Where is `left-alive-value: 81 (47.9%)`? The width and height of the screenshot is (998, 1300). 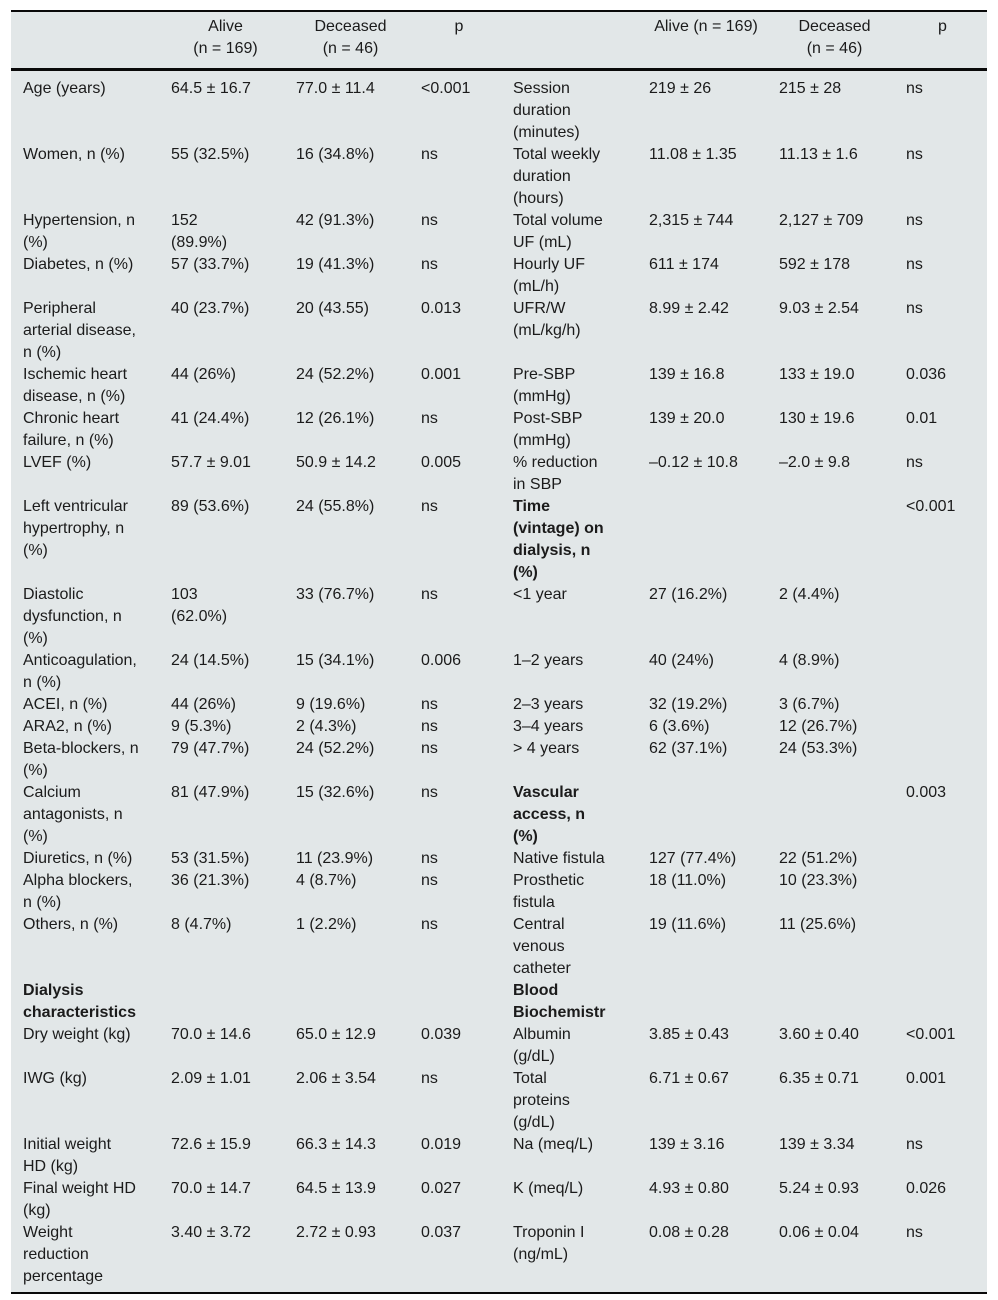 left-alive-value: 81 (47.9%) is located at coordinates (210, 792).